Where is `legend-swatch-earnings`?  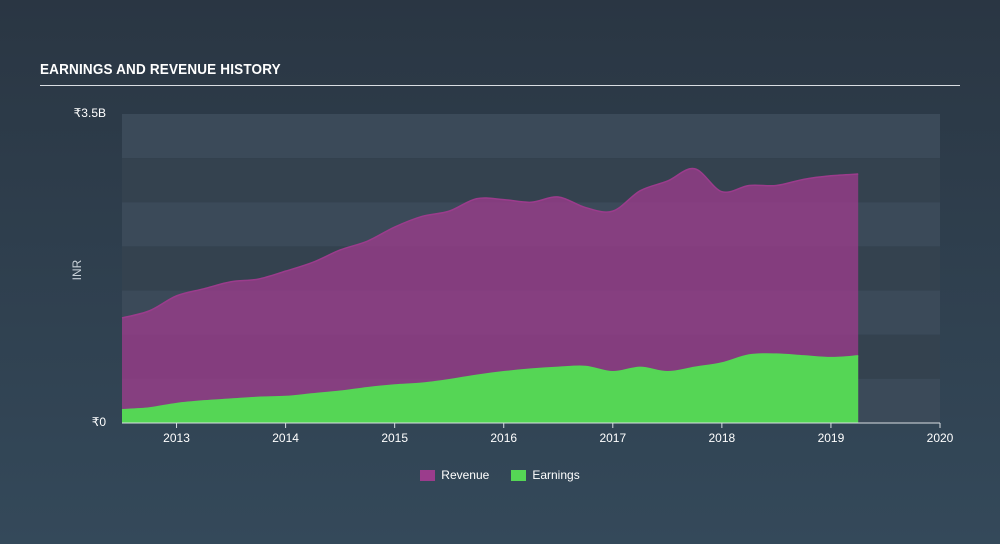 legend-swatch-earnings is located at coordinates (519, 475).